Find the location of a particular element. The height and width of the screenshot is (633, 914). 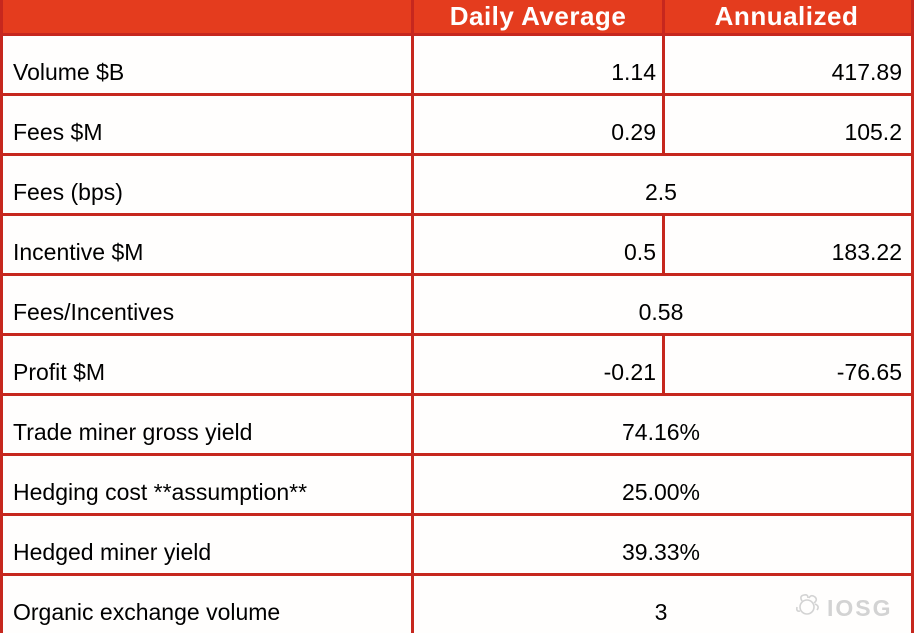

table-row-fees-usd: Fees $M 0.29 105.2 is located at coordinates (457, 123).